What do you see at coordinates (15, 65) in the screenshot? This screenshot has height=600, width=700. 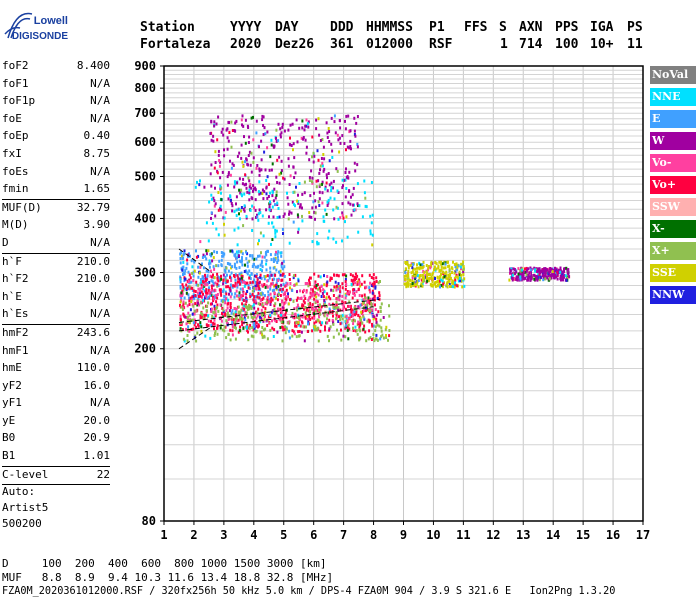 I see `param-name: foF2` at bounding box center [15, 65].